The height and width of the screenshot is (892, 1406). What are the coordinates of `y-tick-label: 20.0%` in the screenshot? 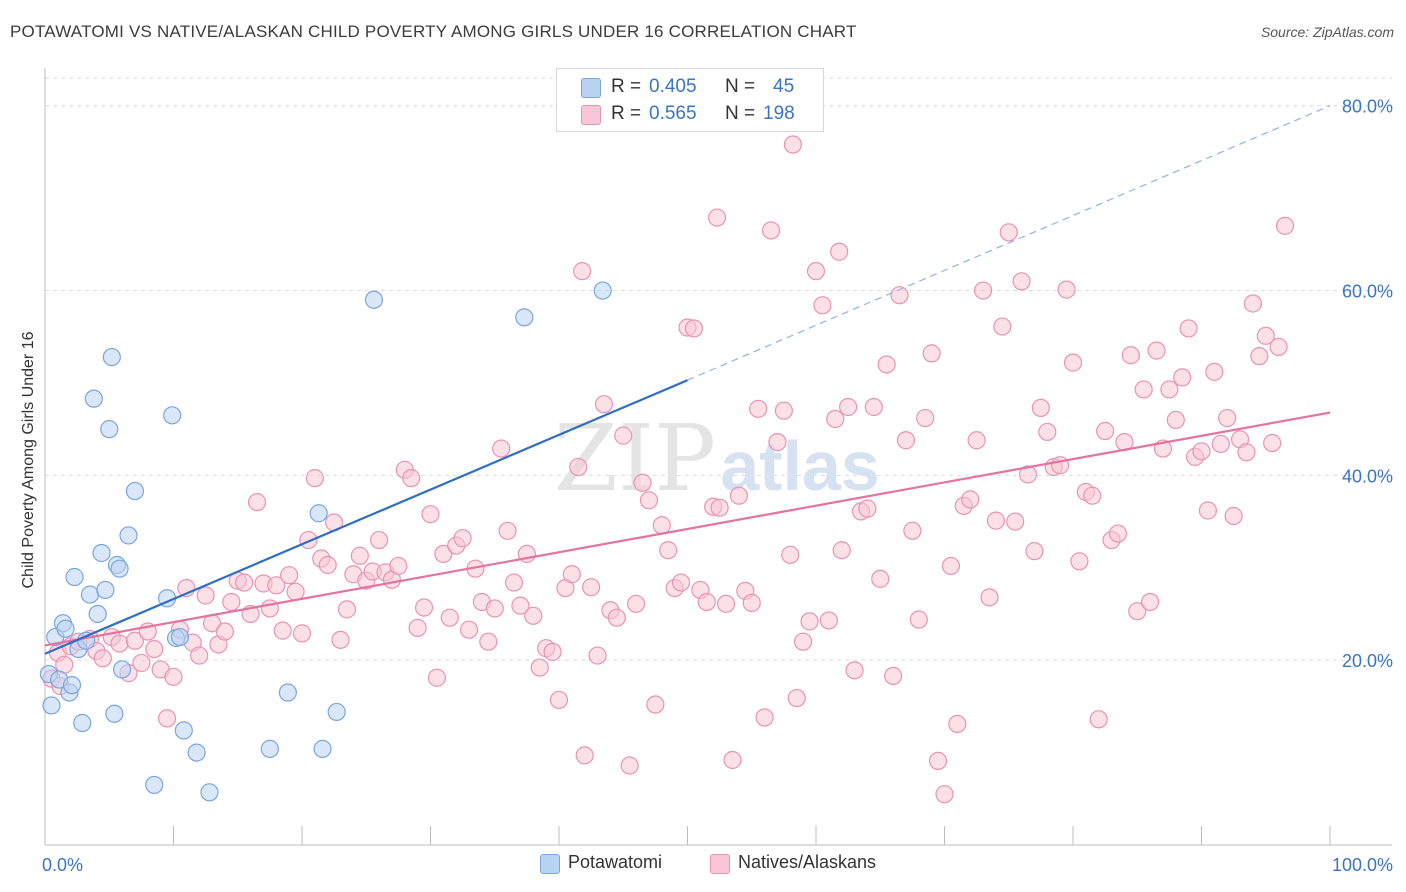 It's located at (1367, 661).